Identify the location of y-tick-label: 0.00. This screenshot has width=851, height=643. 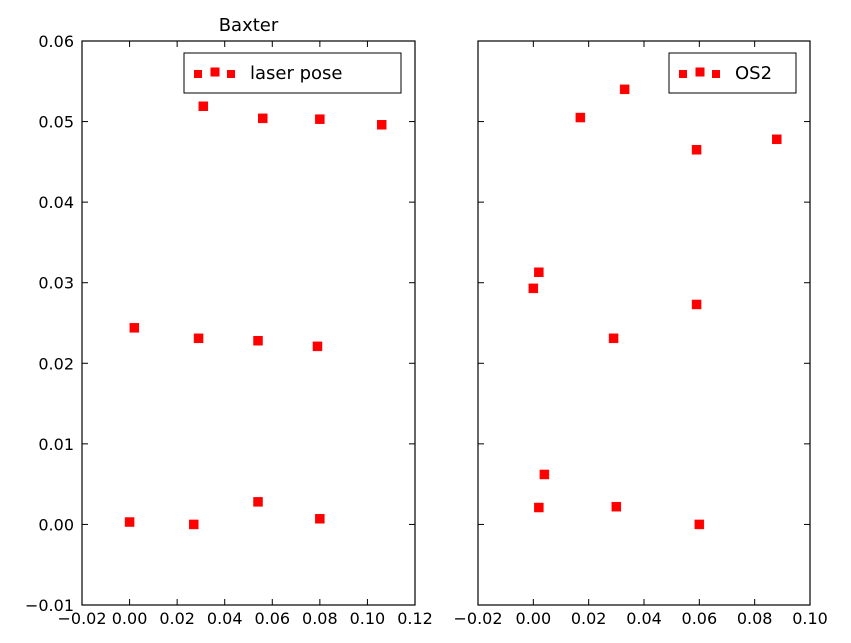
(56, 524).